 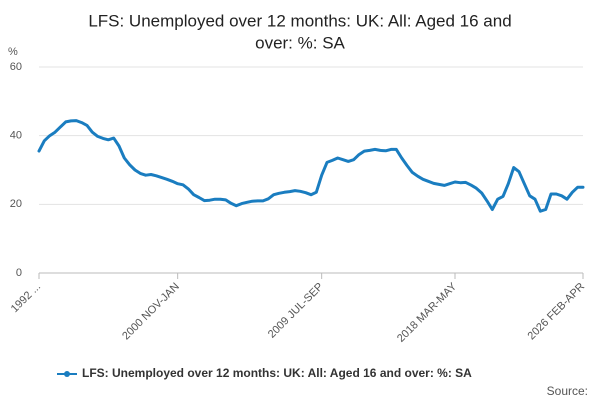 What do you see at coordinates (427, 312) in the screenshot?
I see `x-tick-label: 2018 MAR-MAY` at bounding box center [427, 312].